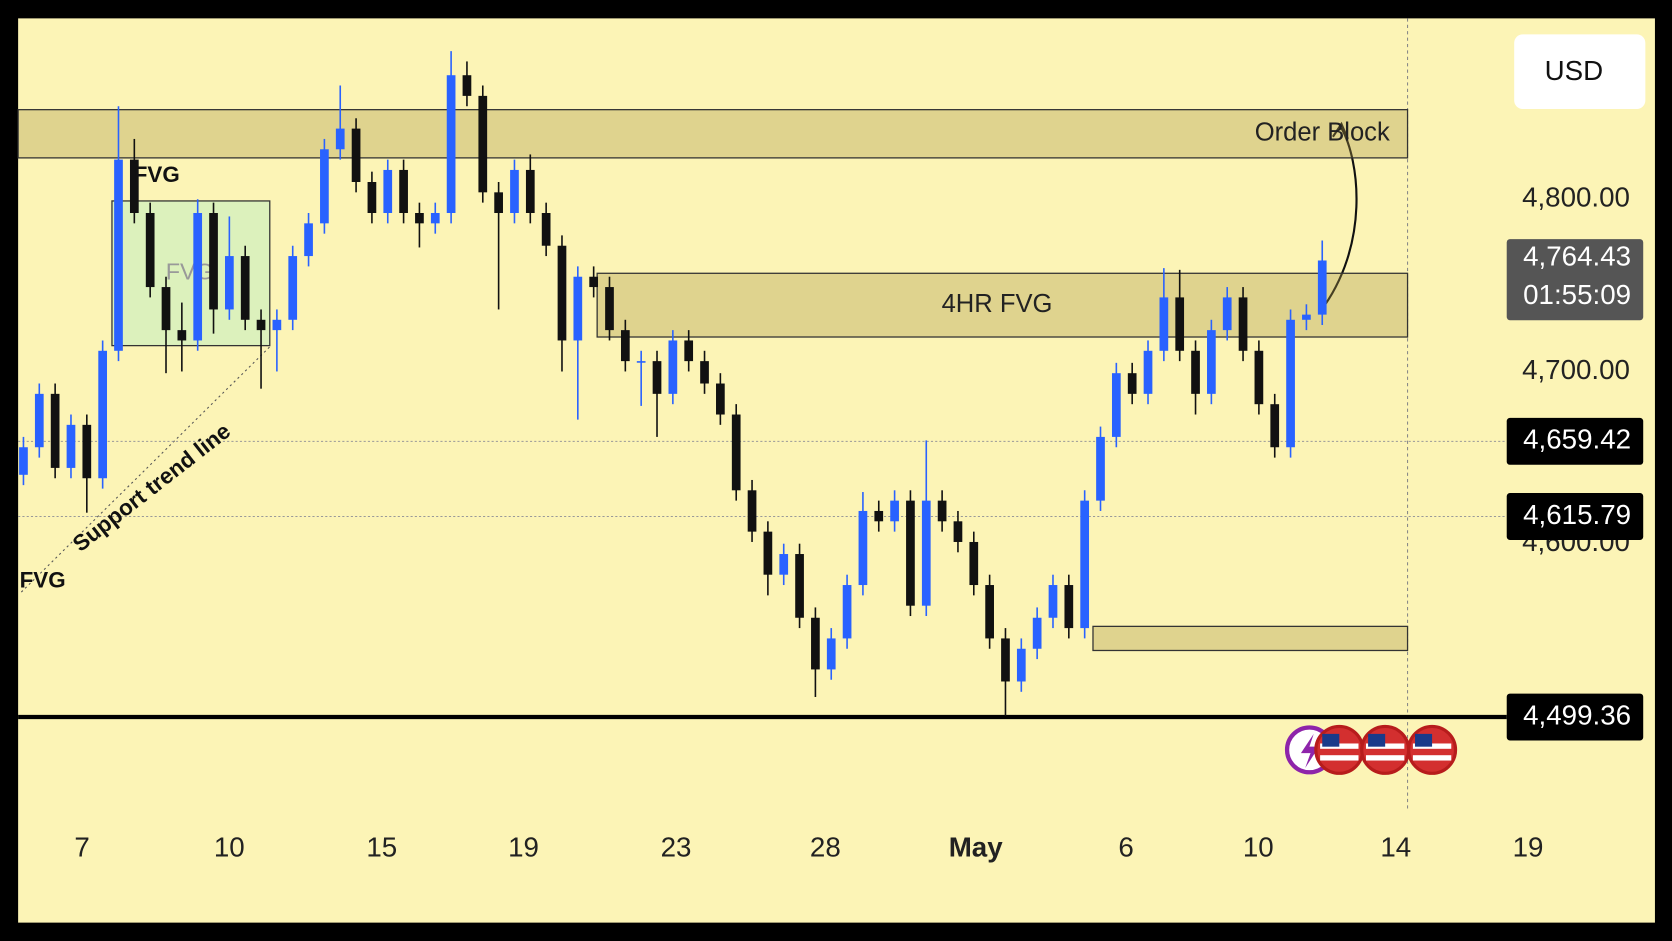 The width and height of the screenshot is (1672, 941). I want to click on arrow, so click(1338, 220).